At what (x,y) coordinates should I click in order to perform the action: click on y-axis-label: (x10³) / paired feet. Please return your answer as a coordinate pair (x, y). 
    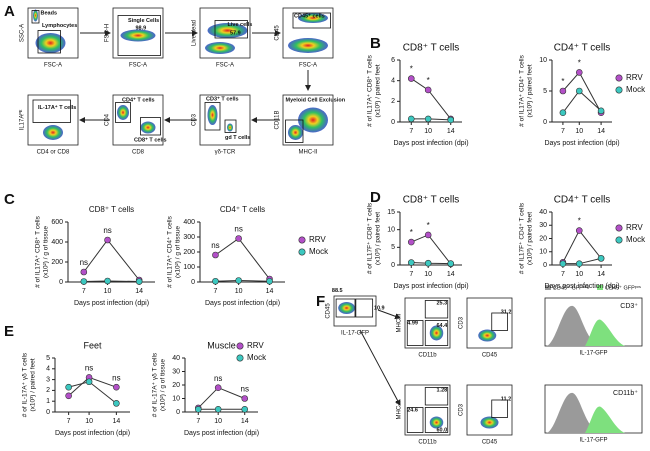
    Looking at the image, I should click on (378, 238).